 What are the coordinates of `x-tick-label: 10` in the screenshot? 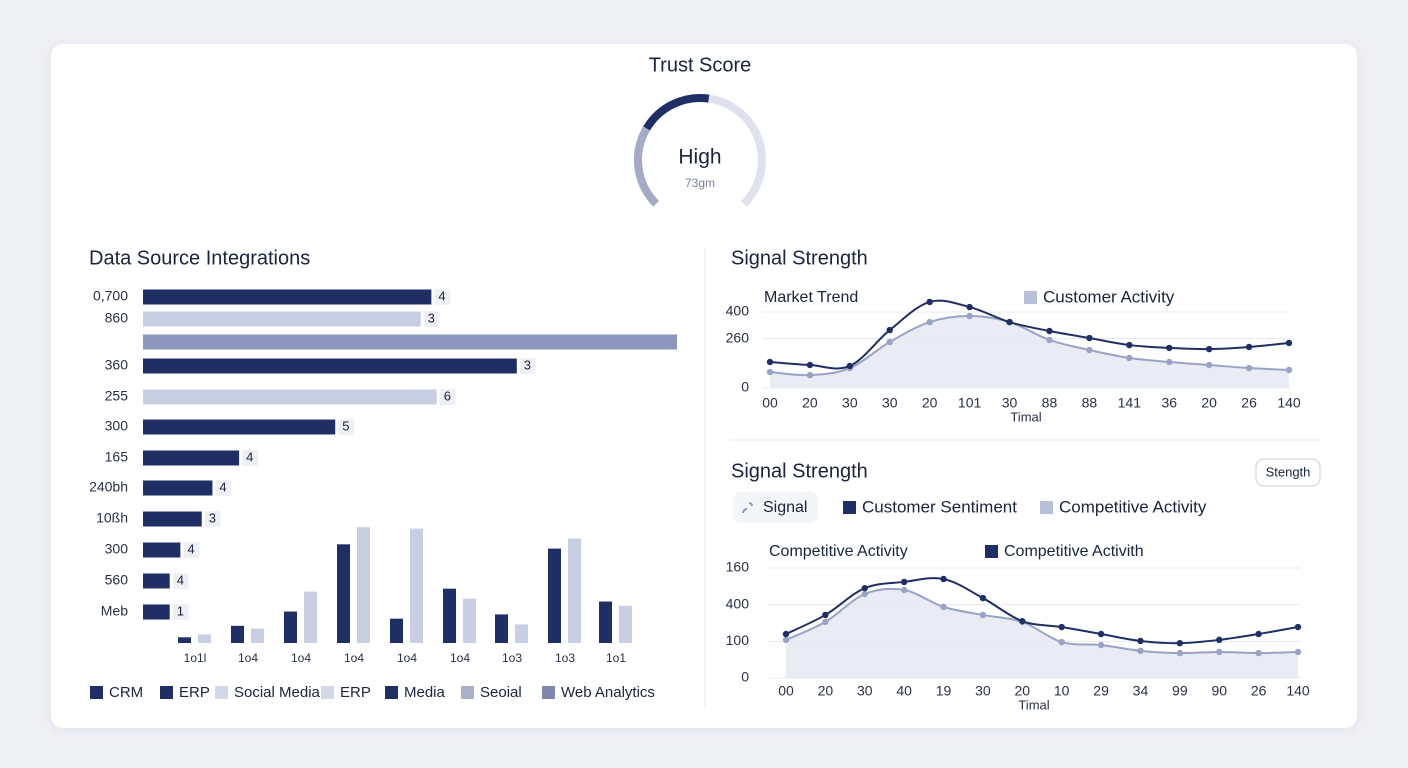 It's located at (1062, 691).